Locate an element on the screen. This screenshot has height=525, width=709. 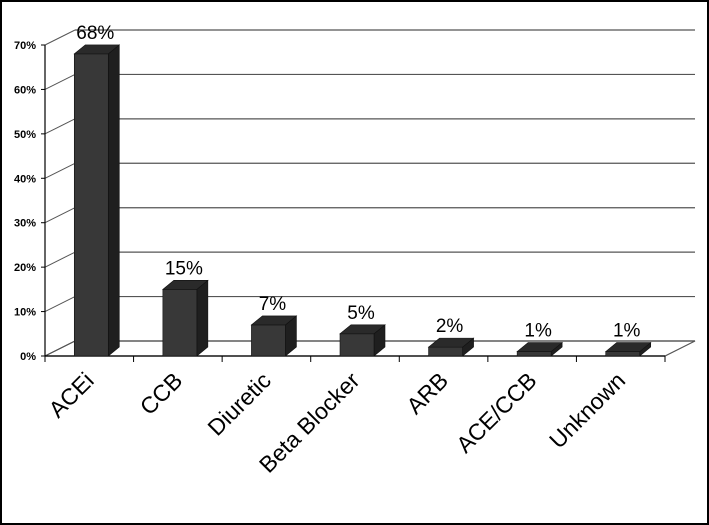
y-tick-label: 0% is located at coordinates (28, 357).